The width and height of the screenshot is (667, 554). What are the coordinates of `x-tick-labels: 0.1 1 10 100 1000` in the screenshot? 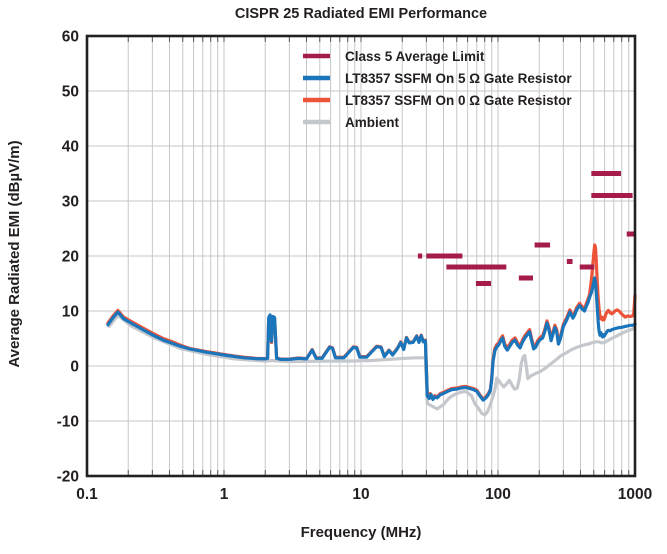 It's located at (364, 494).